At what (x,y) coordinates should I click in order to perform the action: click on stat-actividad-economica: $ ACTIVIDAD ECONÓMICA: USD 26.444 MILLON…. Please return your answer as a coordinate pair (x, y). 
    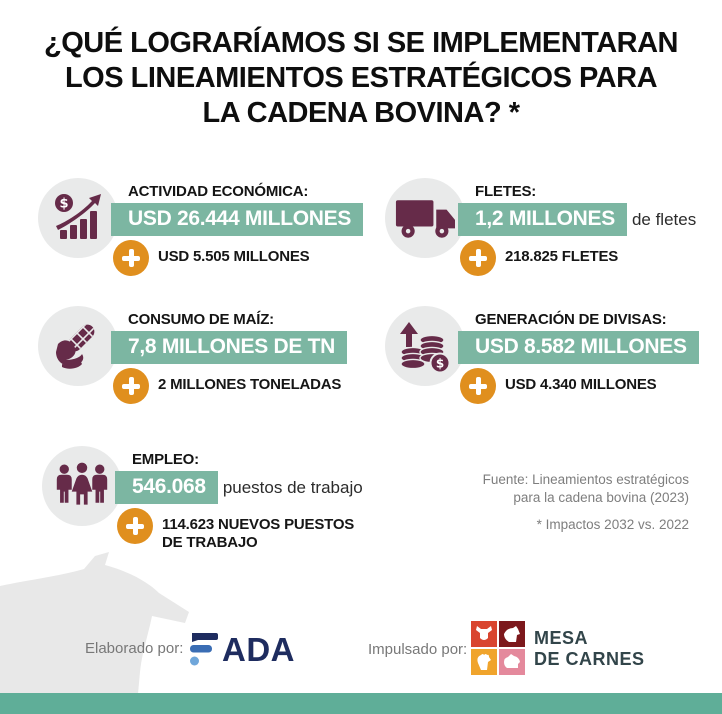
    Looking at the image, I should click on (208, 233).